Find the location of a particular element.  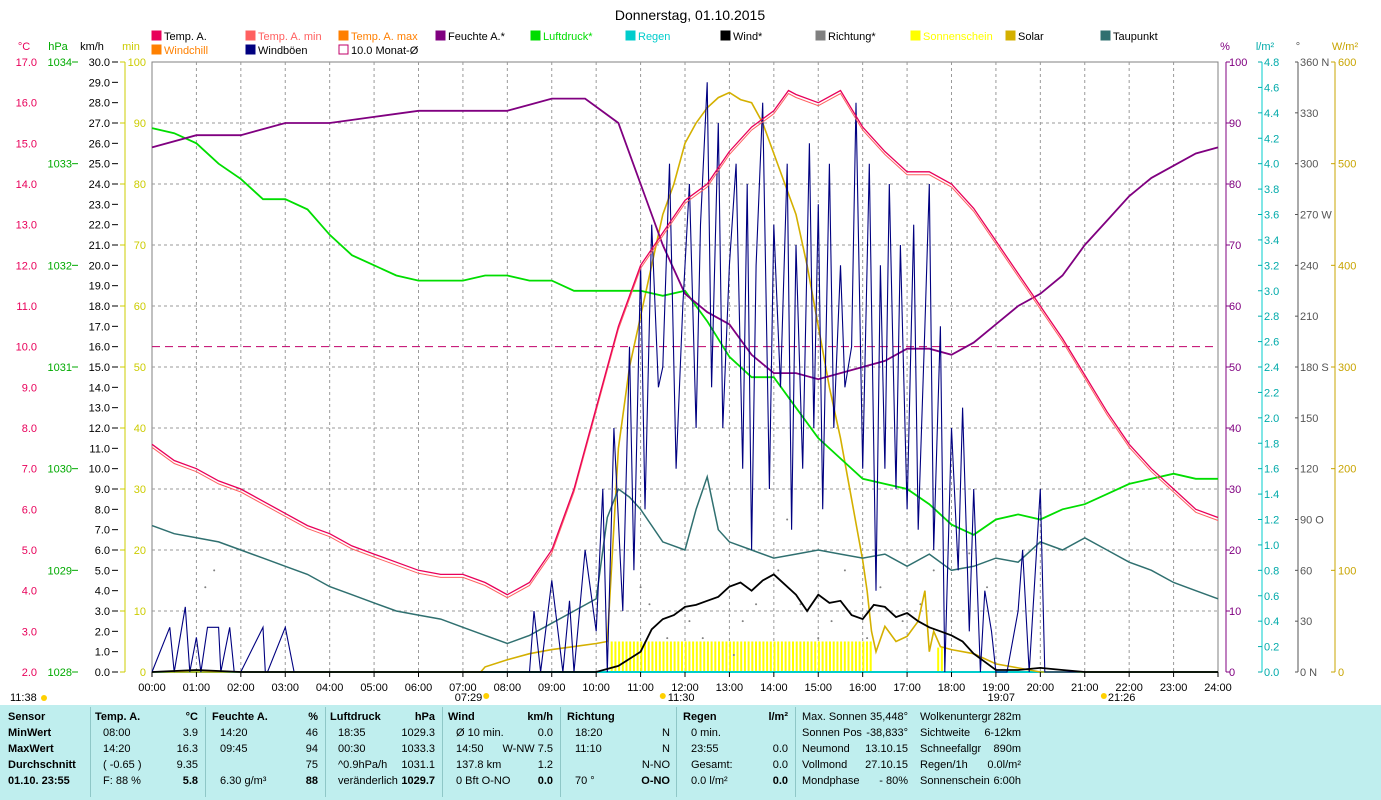

x-tick-label: 11:00 is located at coordinates (640, 688).